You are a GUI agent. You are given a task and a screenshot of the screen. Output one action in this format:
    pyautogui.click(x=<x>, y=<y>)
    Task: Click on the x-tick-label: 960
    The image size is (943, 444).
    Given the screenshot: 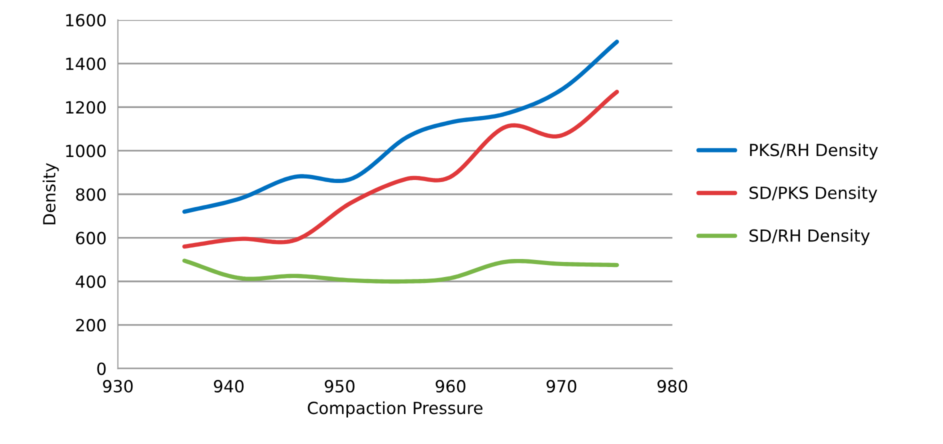 What is the action you would take?
    pyautogui.click(x=451, y=386)
    